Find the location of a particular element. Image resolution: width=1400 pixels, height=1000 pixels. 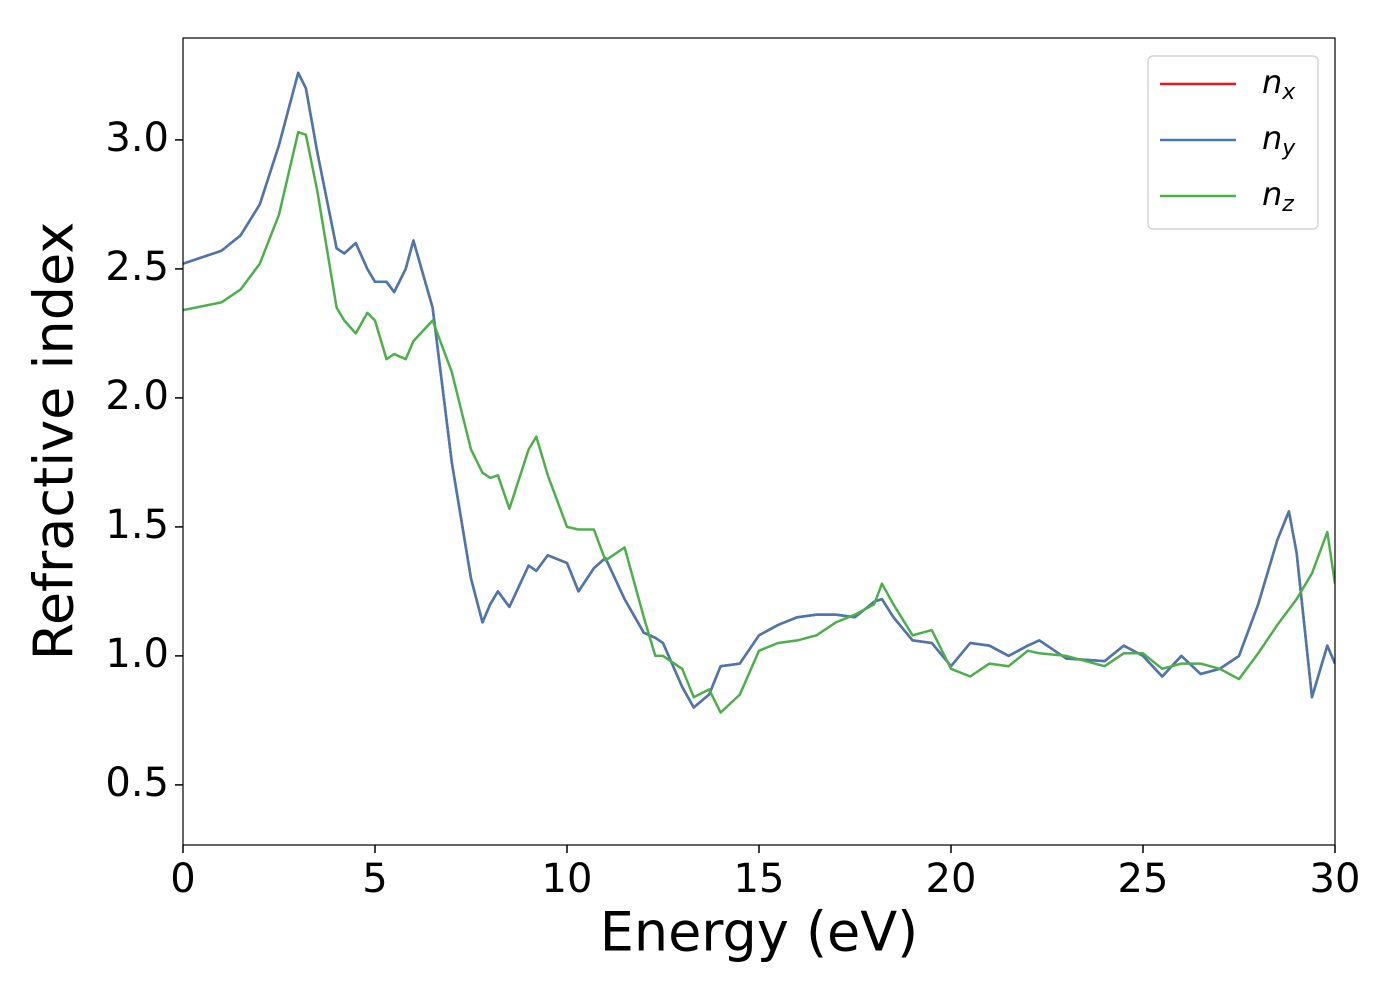

legend-label: nz is located at coordinates (1278, 196).